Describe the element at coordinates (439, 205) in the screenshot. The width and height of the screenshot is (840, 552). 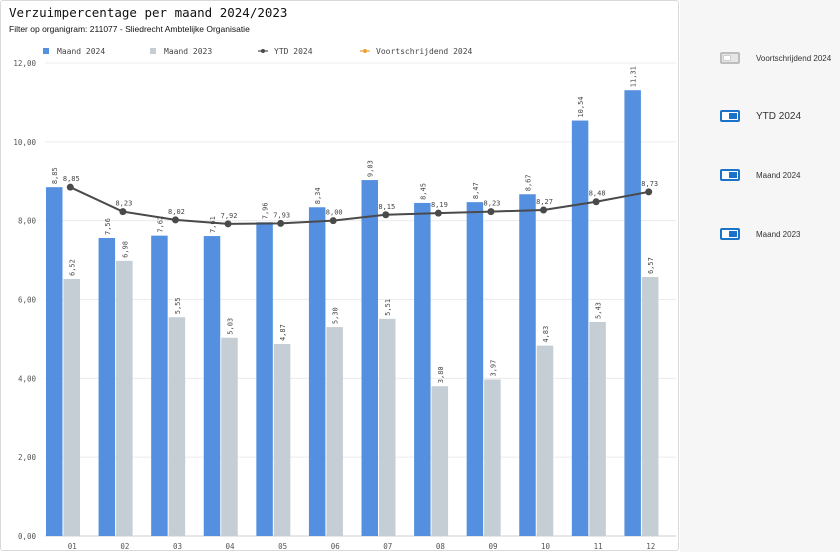
I see `data-label-ytd-2024: 8,19` at that location.